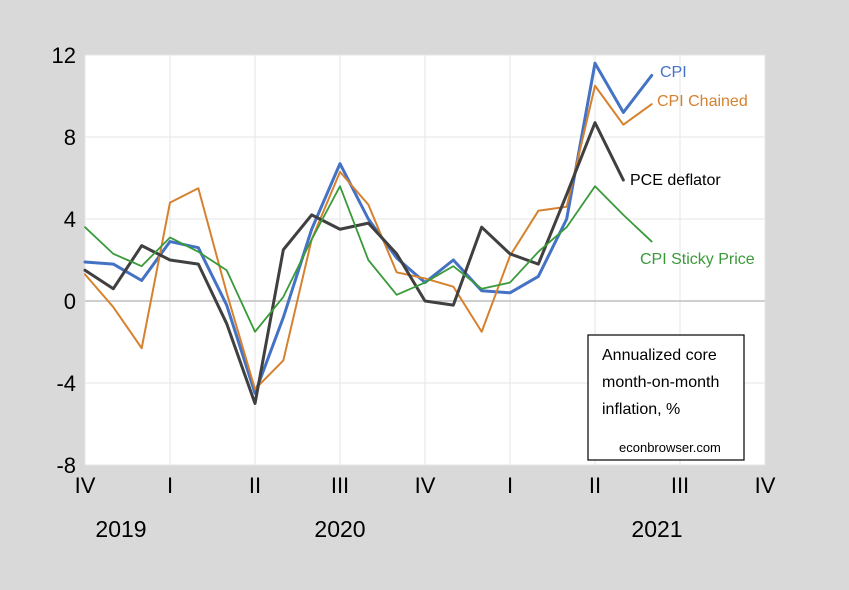  What do you see at coordinates (641, 409) in the screenshot?
I see `annotation-line: inflation, %` at bounding box center [641, 409].